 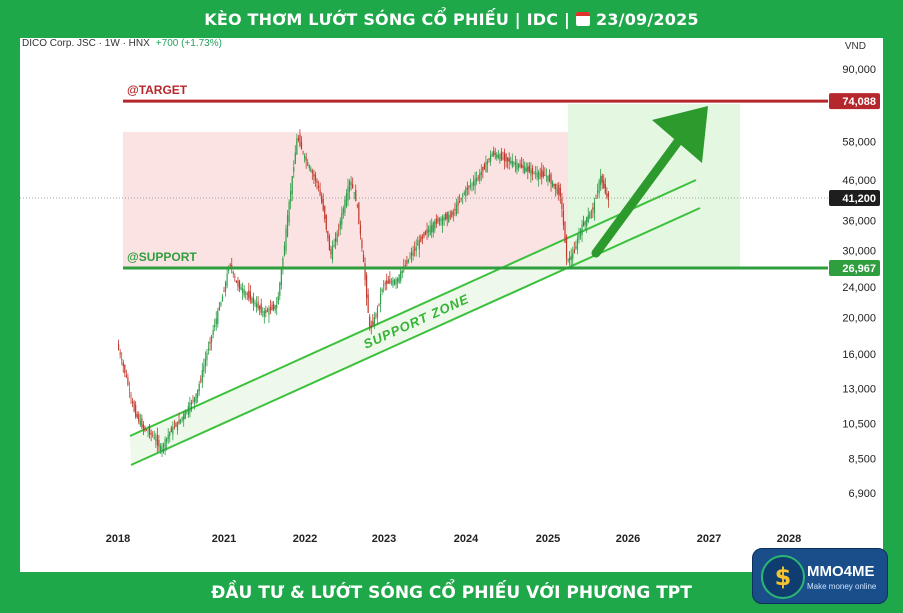 What do you see at coordinates (466, 539) in the screenshot?
I see `x-tick-label: 2024` at bounding box center [466, 539].